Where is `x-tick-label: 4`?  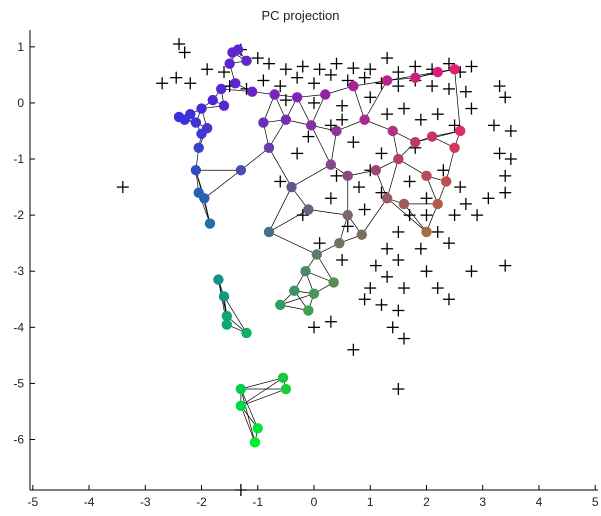 x-tick-label: 4 is located at coordinates (539, 502).